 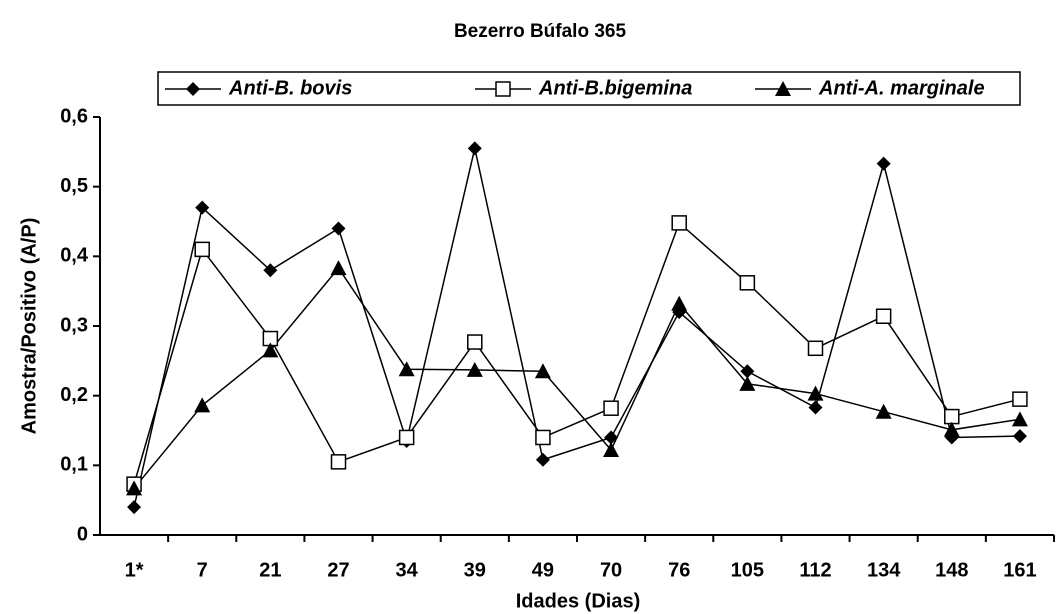 What do you see at coordinates (134, 570) in the screenshot?
I see `x-tick-label: 1*` at bounding box center [134, 570].